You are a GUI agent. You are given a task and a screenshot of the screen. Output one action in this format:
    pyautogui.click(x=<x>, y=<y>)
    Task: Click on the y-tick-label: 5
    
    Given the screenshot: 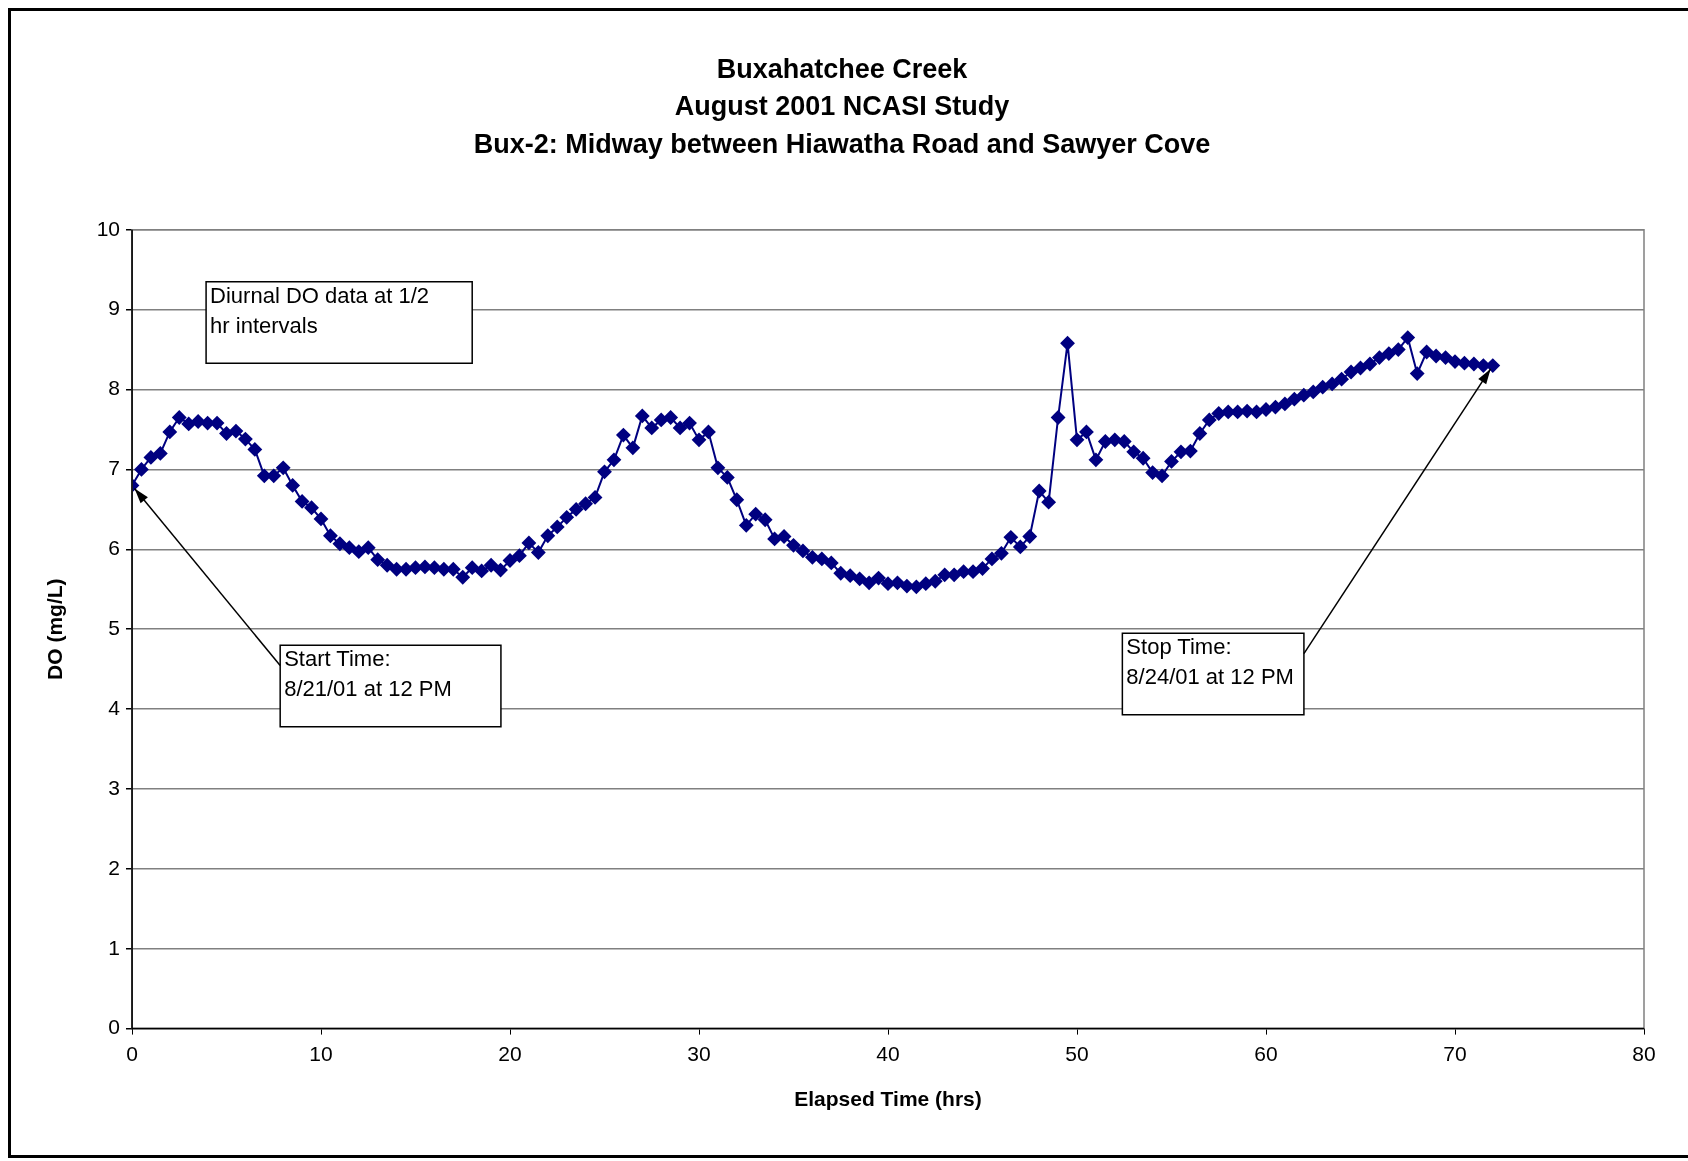 What is the action you would take?
    pyautogui.click(x=114, y=627)
    